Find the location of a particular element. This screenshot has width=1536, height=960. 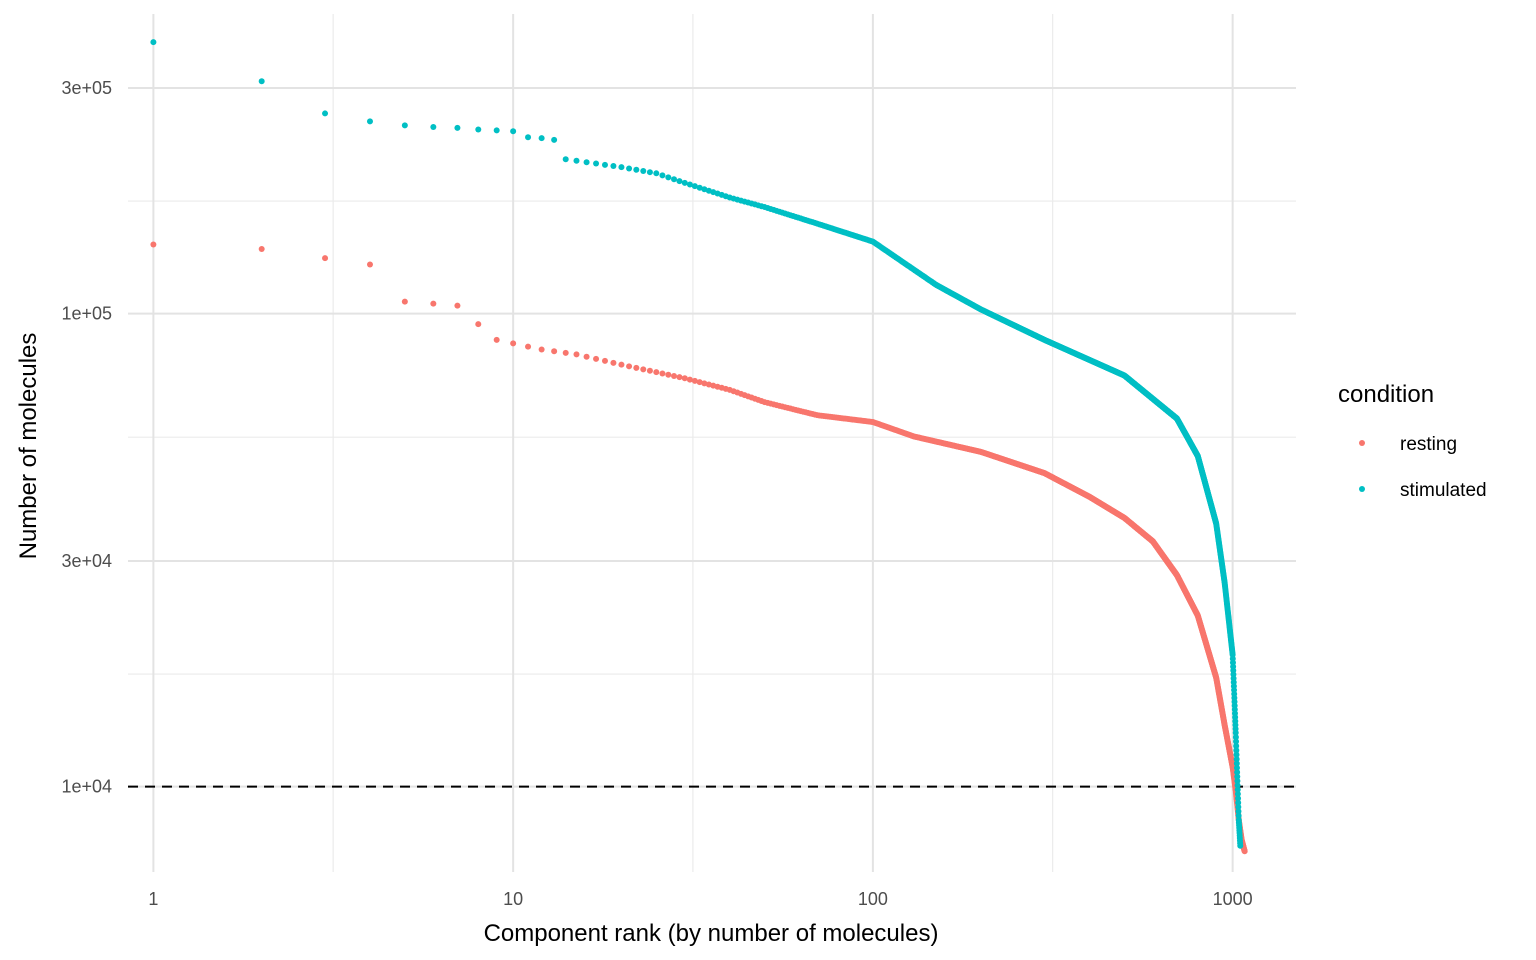

x-axis-title: Component rank (by number of molecules) is located at coordinates (711, 933).